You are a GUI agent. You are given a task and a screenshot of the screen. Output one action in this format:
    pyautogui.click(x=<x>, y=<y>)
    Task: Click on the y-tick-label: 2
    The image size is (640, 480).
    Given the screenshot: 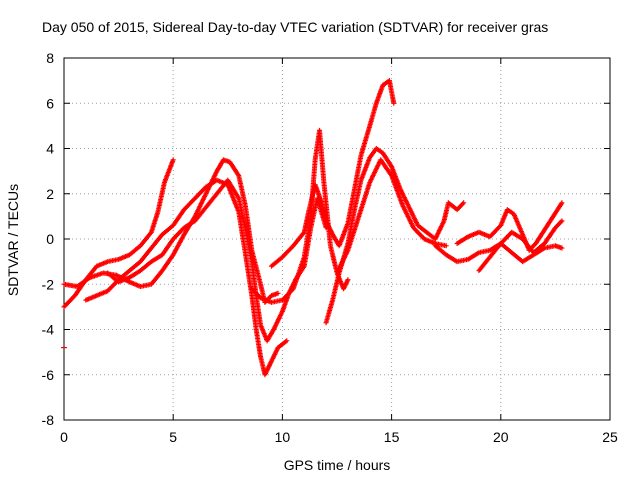 What is the action you would take?
    pyautogui.click(x=50, y=194)
    